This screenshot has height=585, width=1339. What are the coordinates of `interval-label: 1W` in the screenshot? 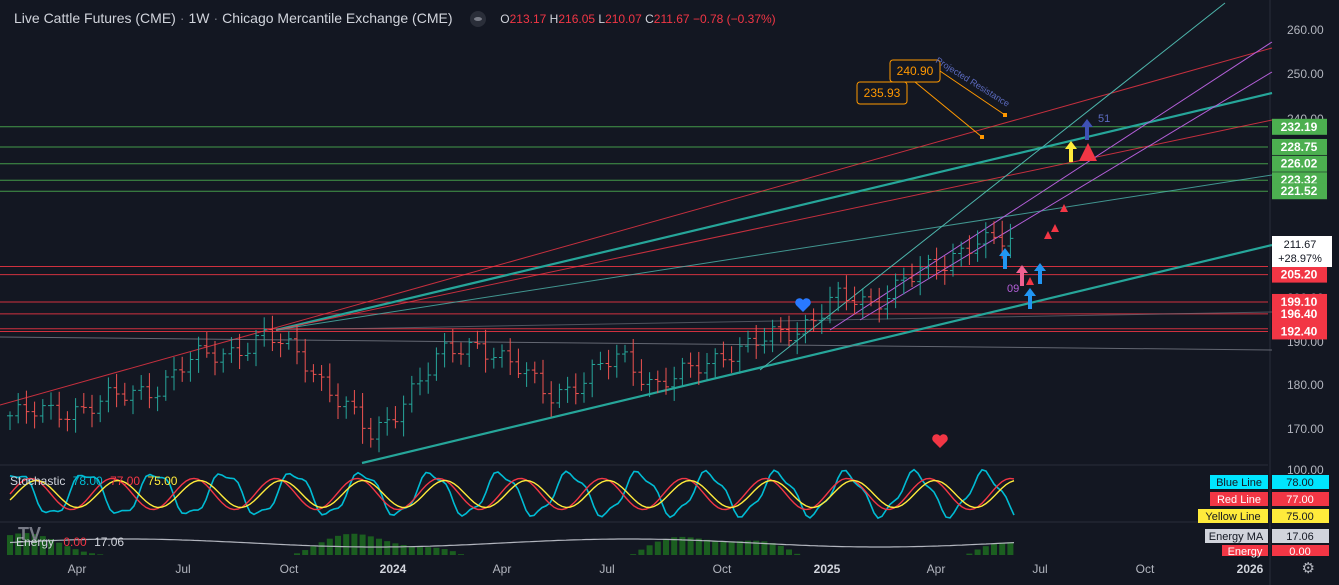 It's located at (199, 18).